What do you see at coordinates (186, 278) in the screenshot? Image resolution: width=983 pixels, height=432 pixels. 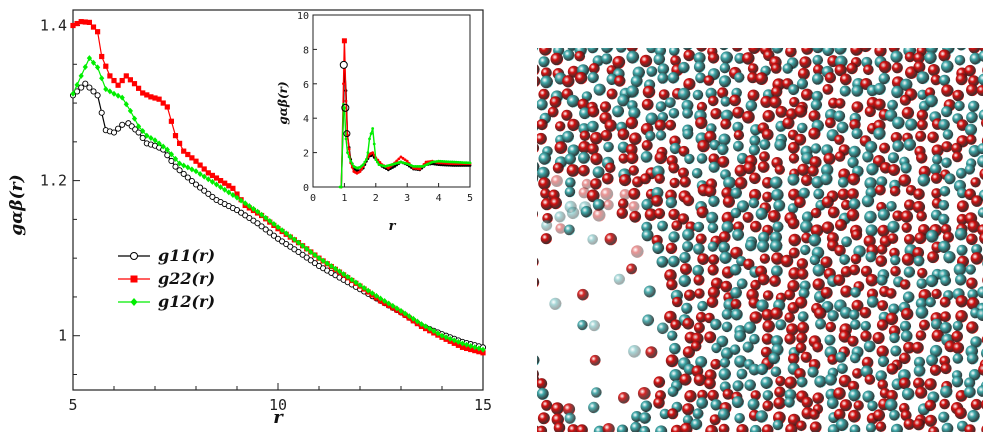 I see `legend-label: g22(r)` at bounding box center [186, 278].